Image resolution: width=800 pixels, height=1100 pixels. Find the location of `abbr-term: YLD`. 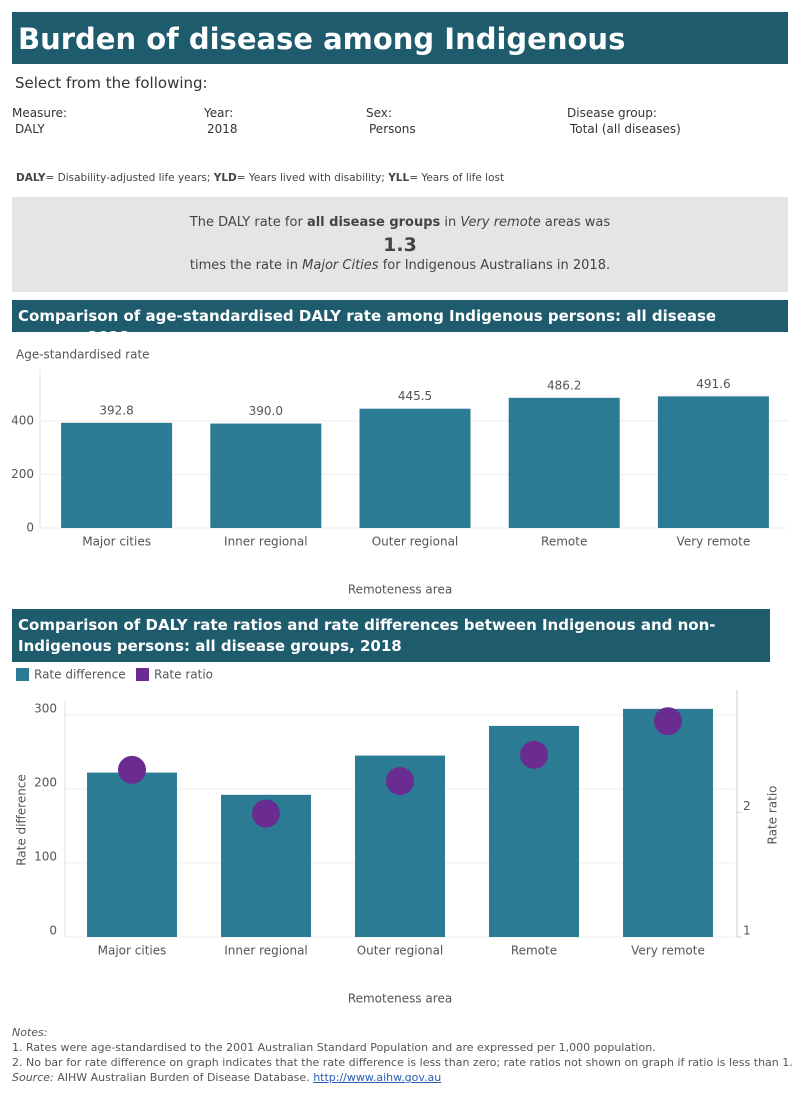

abbr-term: YLD is located at coordinates (225, 178).